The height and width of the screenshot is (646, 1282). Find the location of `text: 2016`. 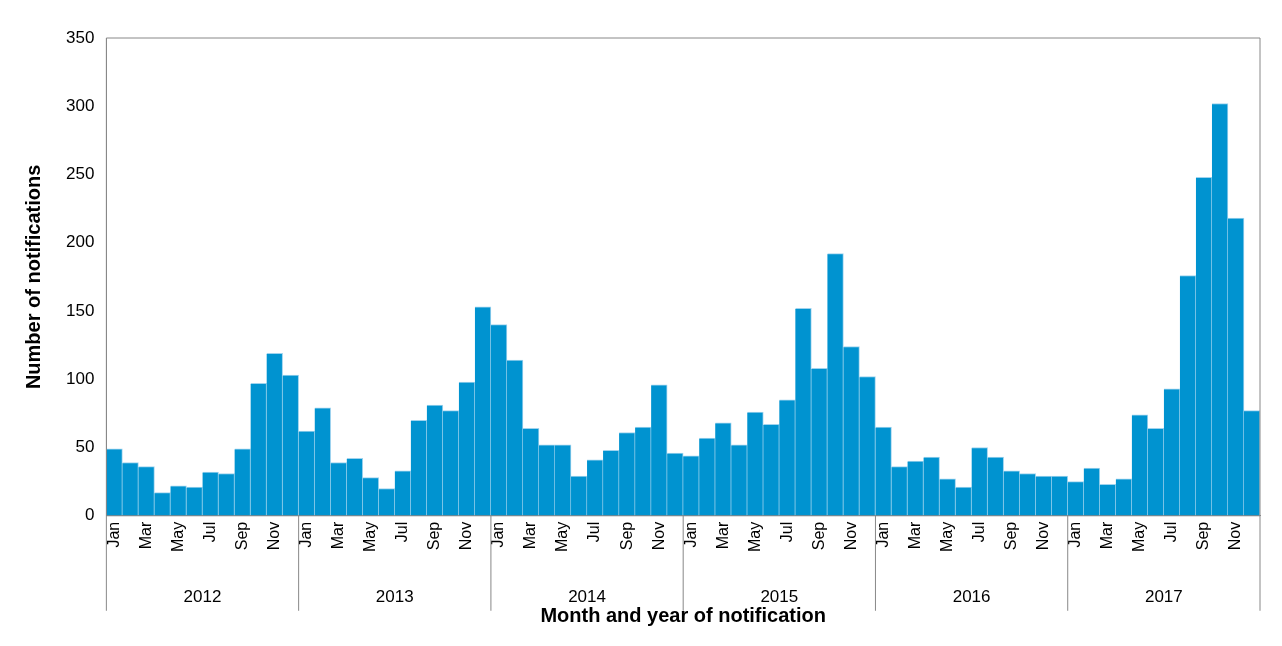

text: 2016 is located at coordinates (971, 597).